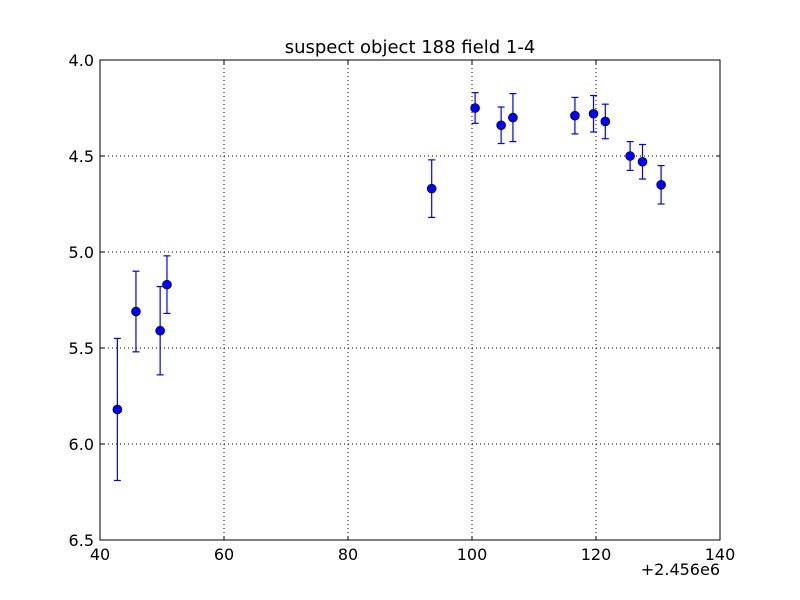 This screenshot has width=800, height=600. Describe the element at coordinates (596, 554) in the screenshot. I see `x-tick-label: 120` at that location.